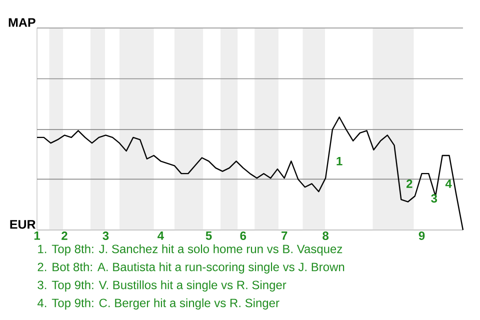 The height and width of the screenshot is (320, 480). What do you see at coordinates (105, 236) in the screenshot?
I see `x-tick-label: 3` at bounding box center [105, 236].